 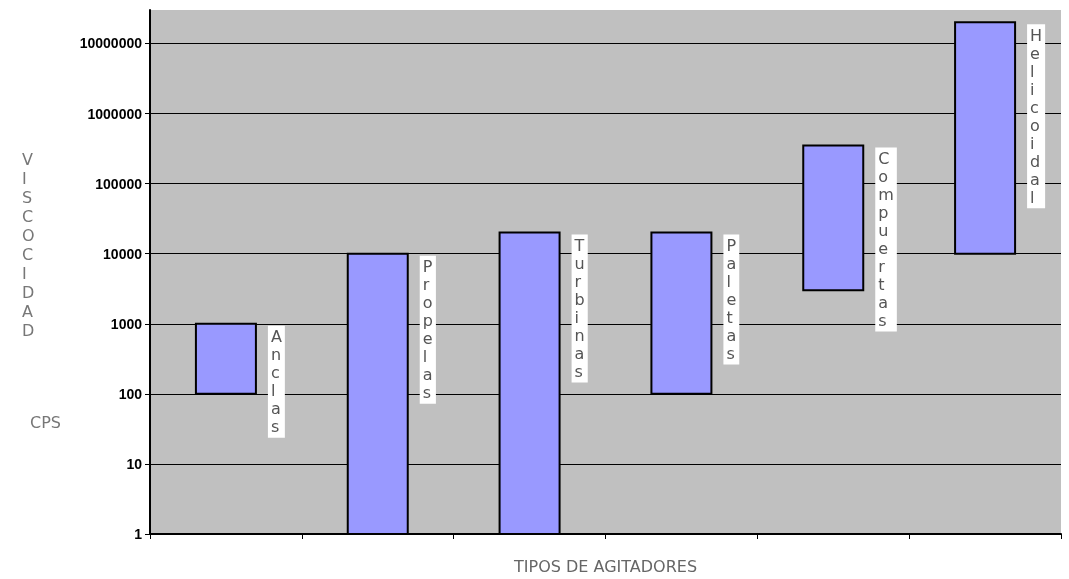 I want to click on x-axis-title: TIPOS DE AGITADORES, so click(x=605, y=566).